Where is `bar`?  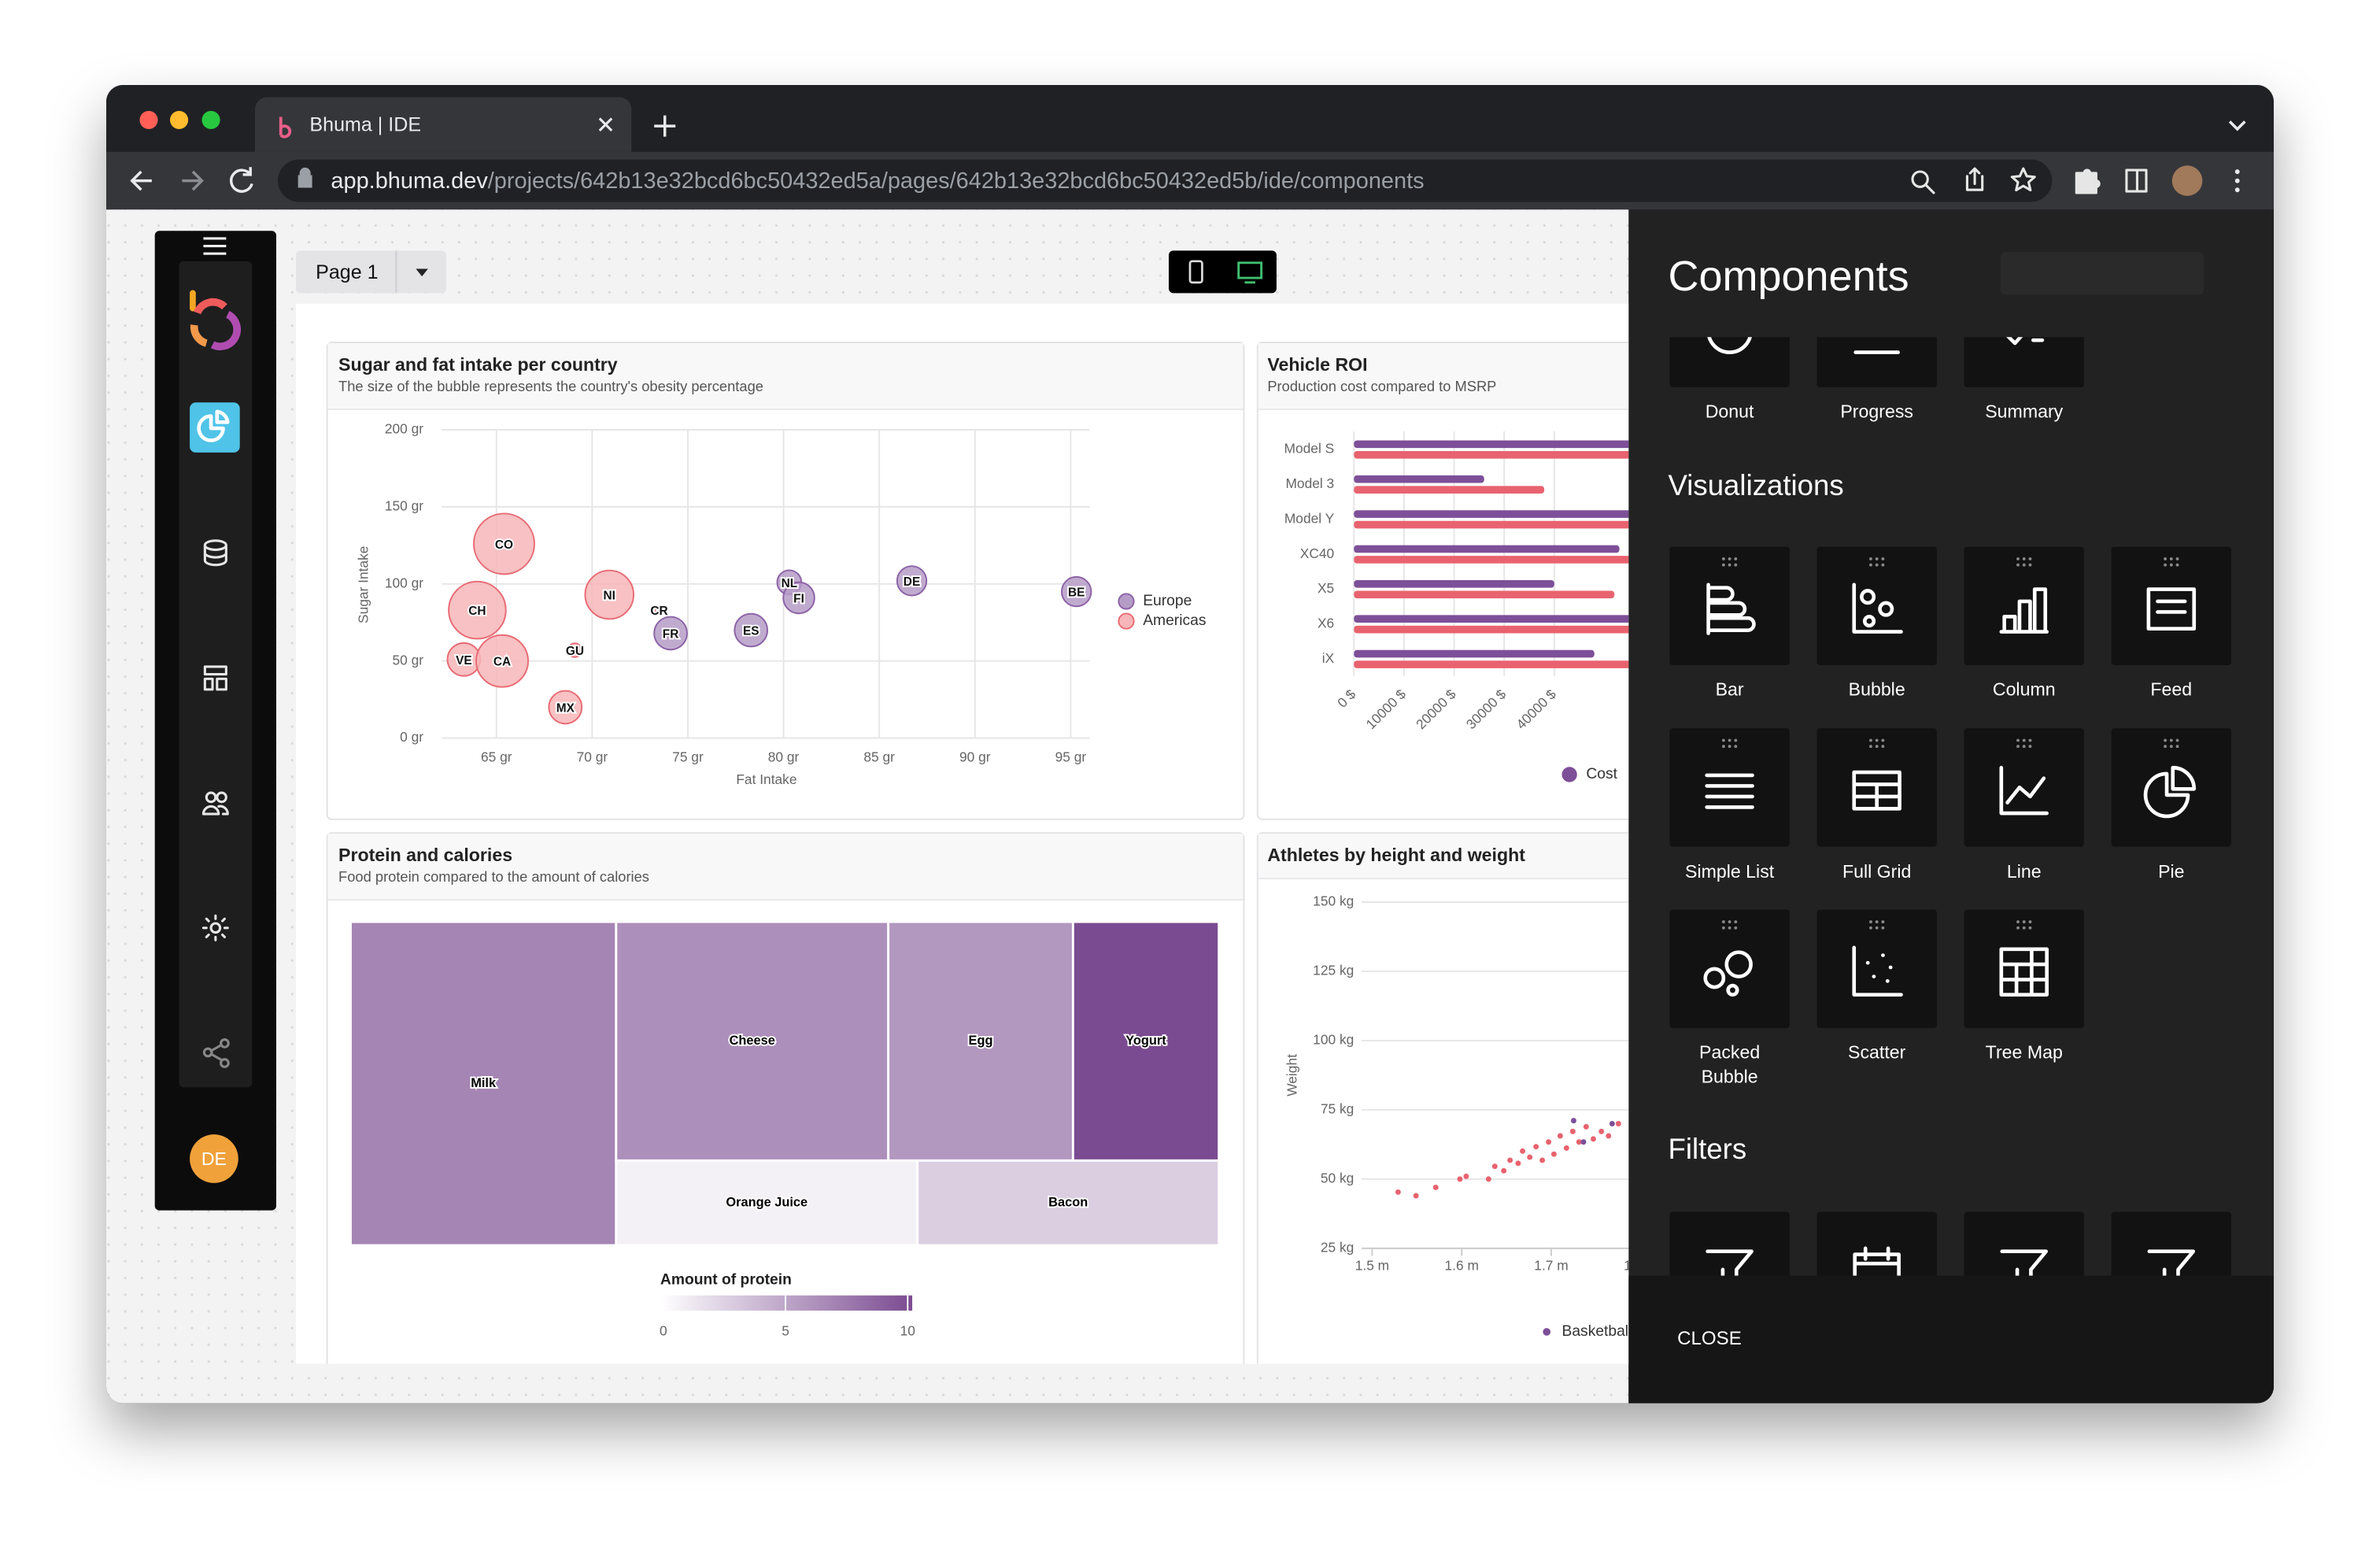
bar is located at coordinates (1491, 444).